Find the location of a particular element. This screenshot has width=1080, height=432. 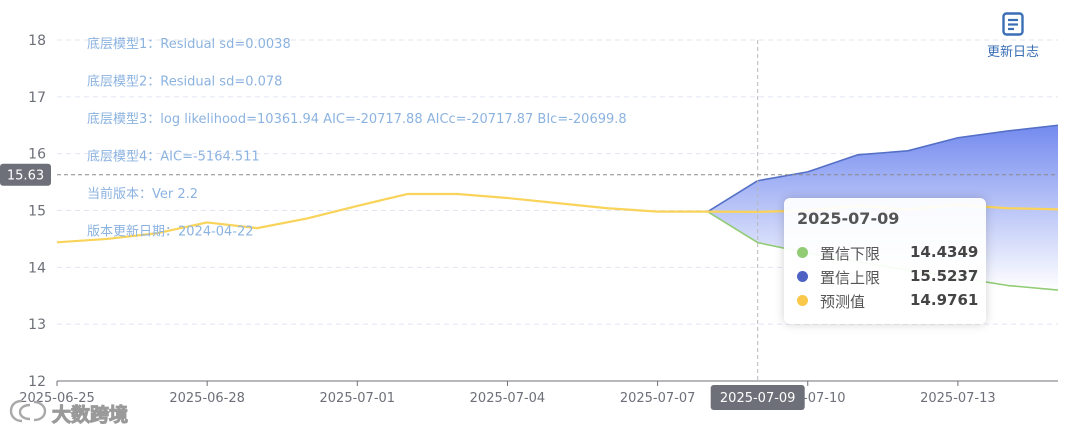

model-annotation: 版本更新日期：2024-04-22 is located at coordinates (170, 232).